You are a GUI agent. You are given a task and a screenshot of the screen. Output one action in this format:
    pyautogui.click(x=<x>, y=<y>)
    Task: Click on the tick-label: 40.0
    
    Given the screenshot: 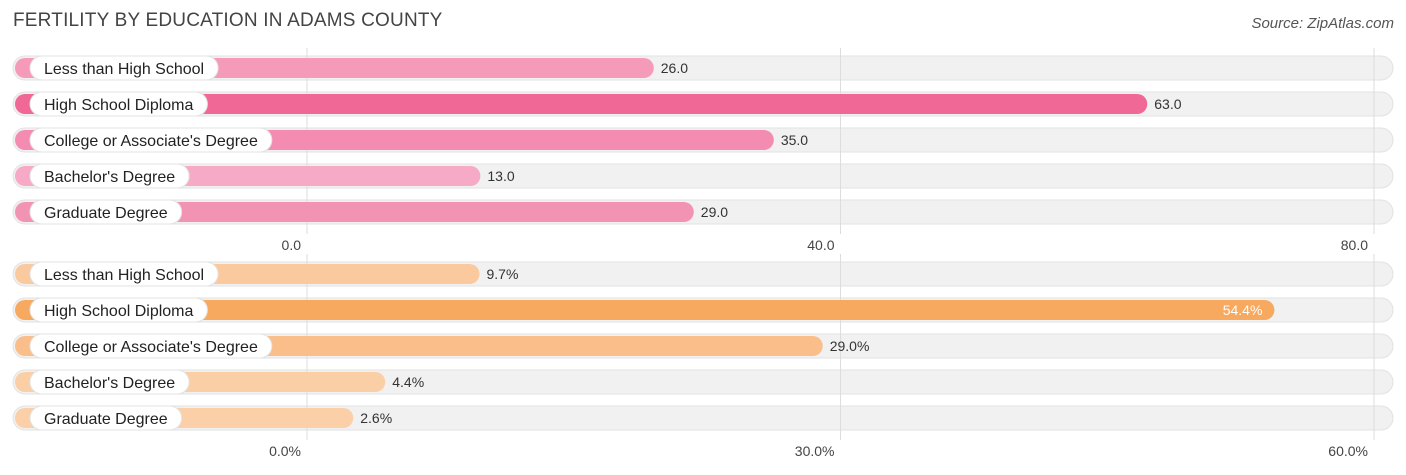 What is the action you would take?
    pyautogui.click(x=820, y=245)
    